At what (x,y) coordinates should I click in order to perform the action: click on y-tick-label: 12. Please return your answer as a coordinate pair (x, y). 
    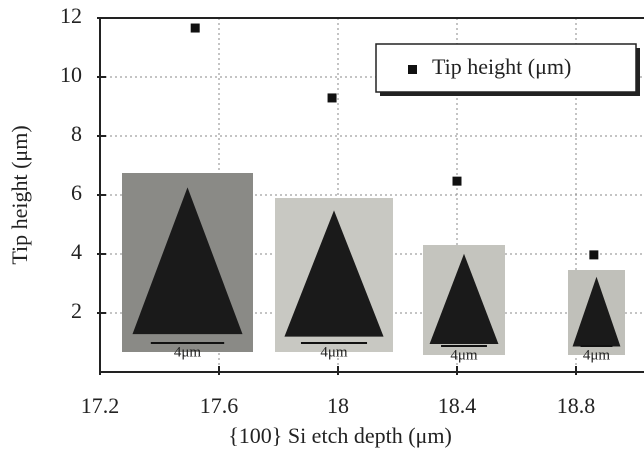
    Looking at the image, I should click on (71, 15).